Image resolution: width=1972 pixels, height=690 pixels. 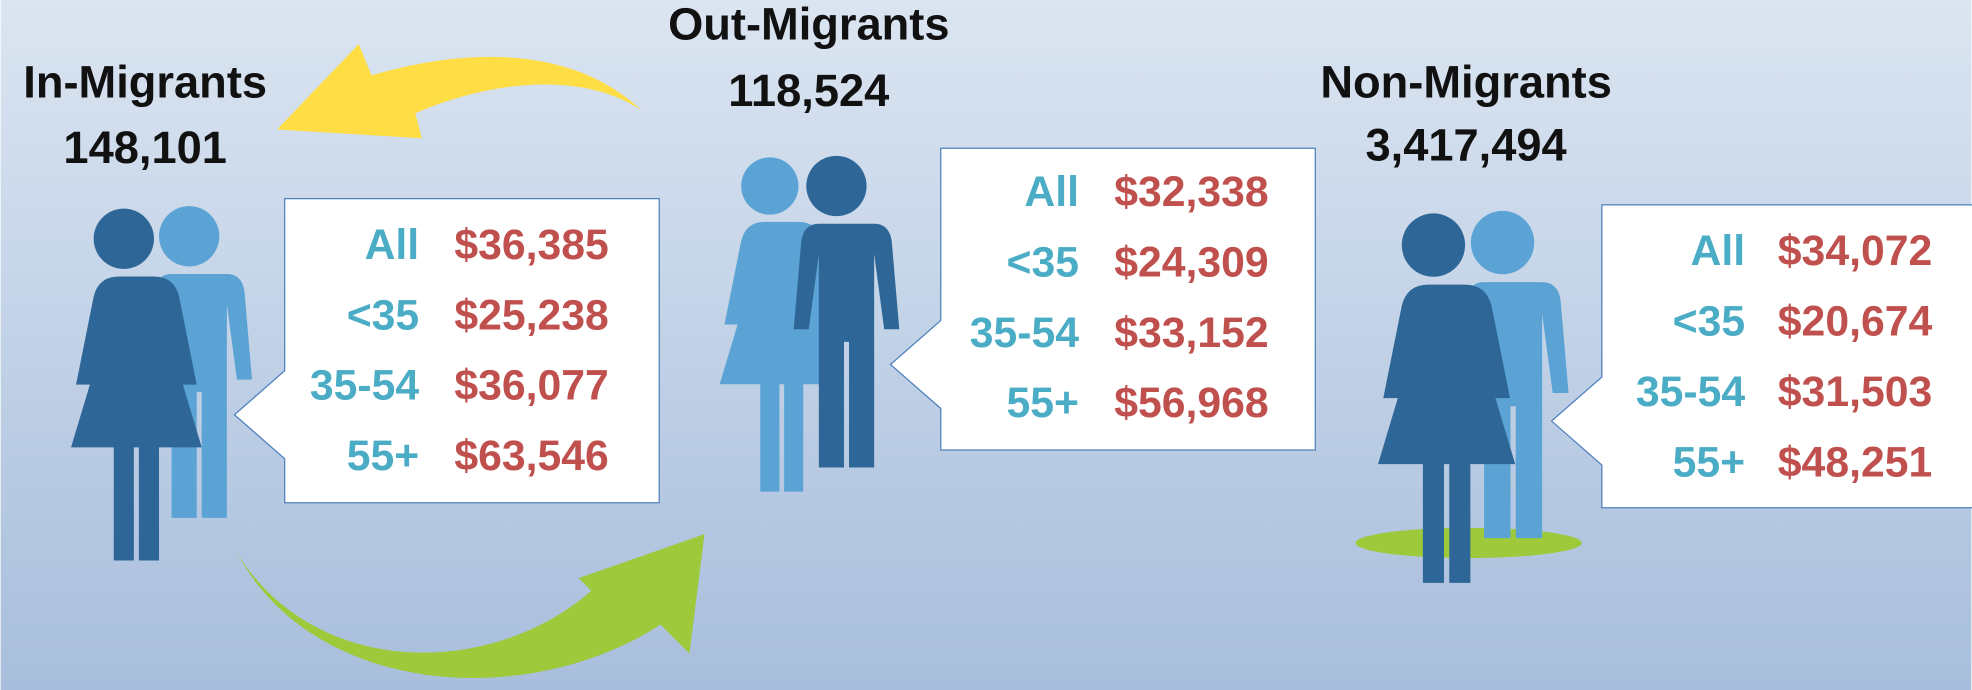 I want to click on income-value: $36,385, so click(x=531, y=245).